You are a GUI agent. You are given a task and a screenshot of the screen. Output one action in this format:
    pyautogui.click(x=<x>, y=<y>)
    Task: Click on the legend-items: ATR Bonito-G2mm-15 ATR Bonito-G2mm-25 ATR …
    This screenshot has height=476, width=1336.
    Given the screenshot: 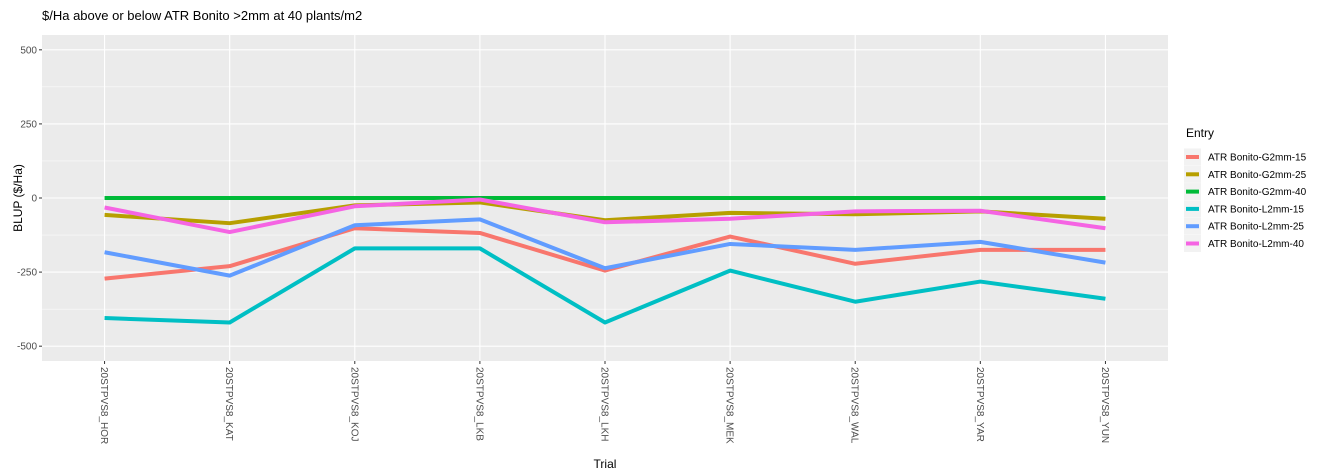 What is the action you would take?
    pyautogui.click(x=1245, y=200)
    